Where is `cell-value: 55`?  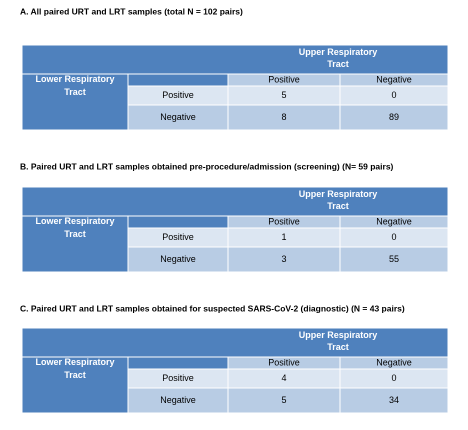
cell-value: 55 is located at coordinates (394, 259).